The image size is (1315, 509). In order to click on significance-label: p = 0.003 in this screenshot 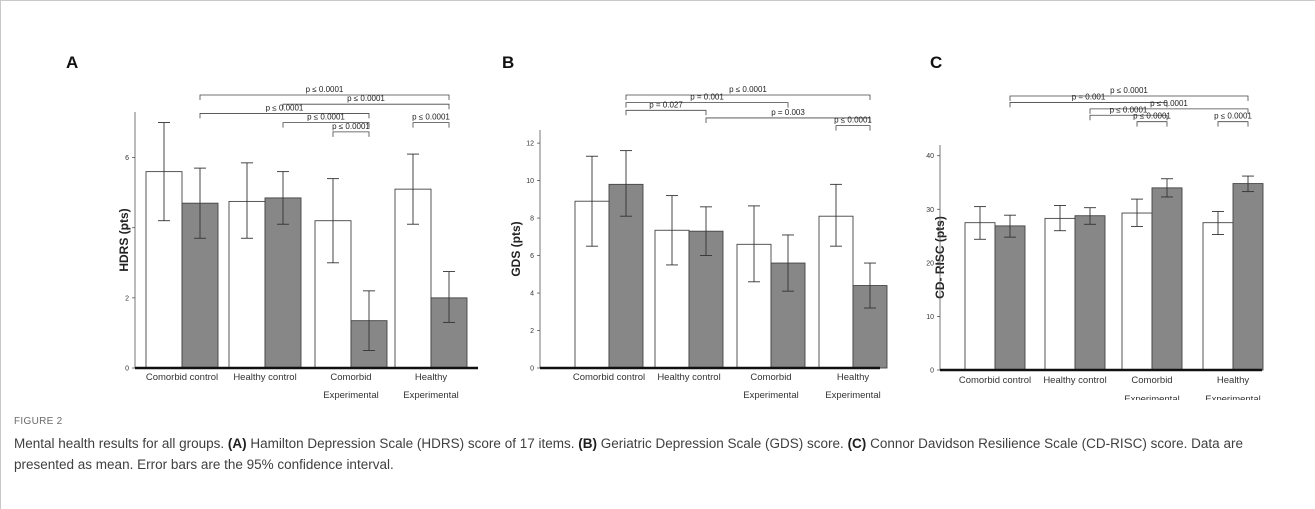, I will do `click(788, 112)`.